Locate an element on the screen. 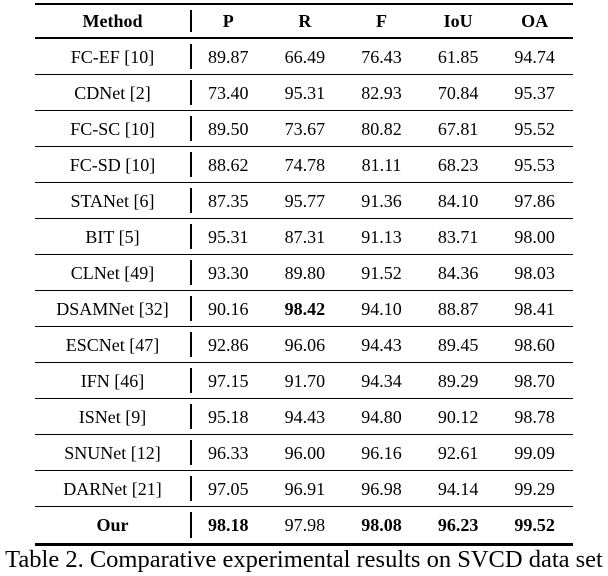 This screenshot has height=576, width=608. table-row: STANet [6] 87.35 95.77 91.36 84.10 97.86 is located at coordinates (304, 201).